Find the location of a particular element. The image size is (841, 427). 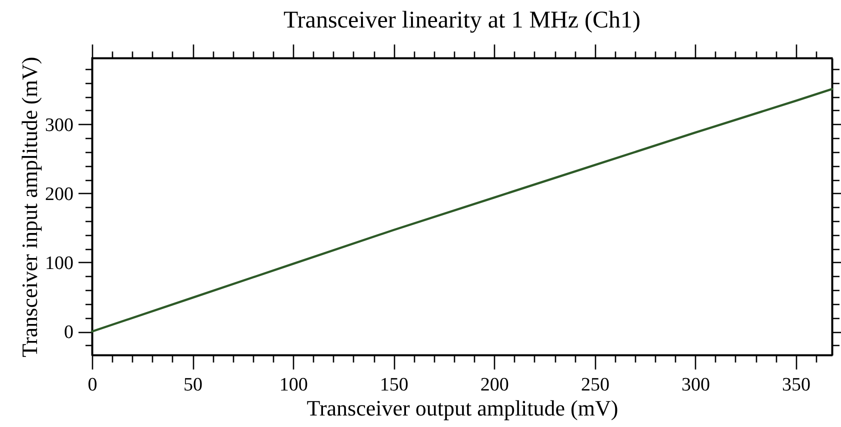

x-tick-label: 100 is located at coordinates (293, 385).